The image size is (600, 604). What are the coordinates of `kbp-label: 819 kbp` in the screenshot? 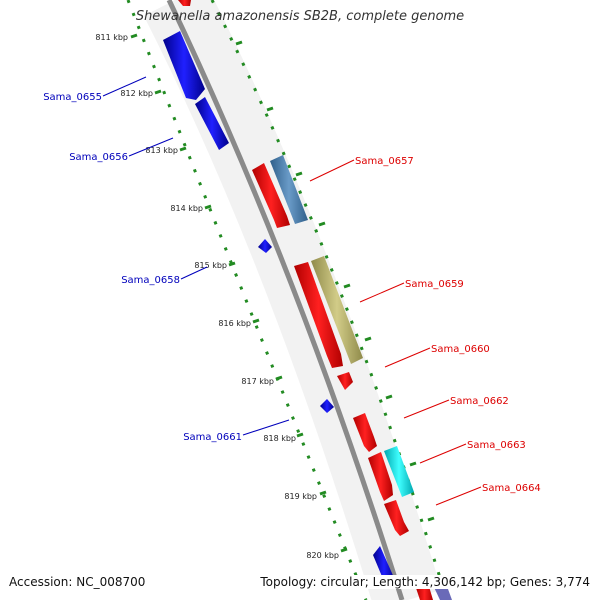 It's located at (300, 496).